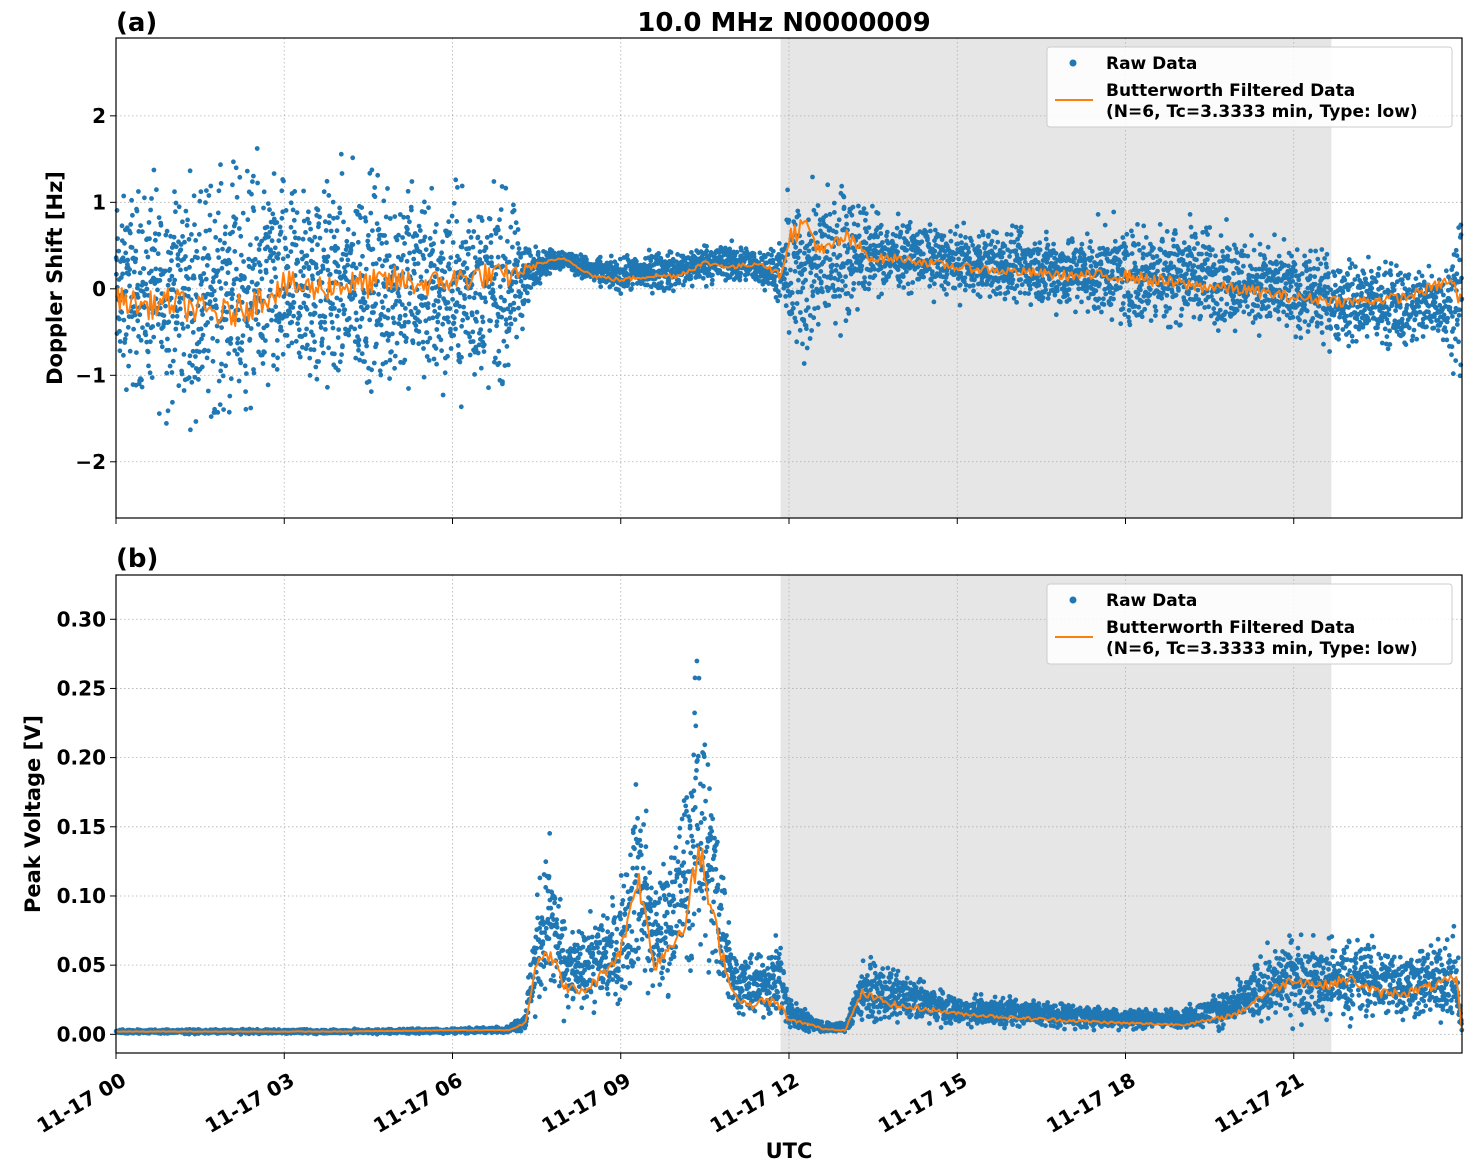 The width and height of the screenshot is (1471, 1172). Describe the element at coordinates (81, 1034) in the screenshot. I see `y-tick-label: 0.00` at that location.